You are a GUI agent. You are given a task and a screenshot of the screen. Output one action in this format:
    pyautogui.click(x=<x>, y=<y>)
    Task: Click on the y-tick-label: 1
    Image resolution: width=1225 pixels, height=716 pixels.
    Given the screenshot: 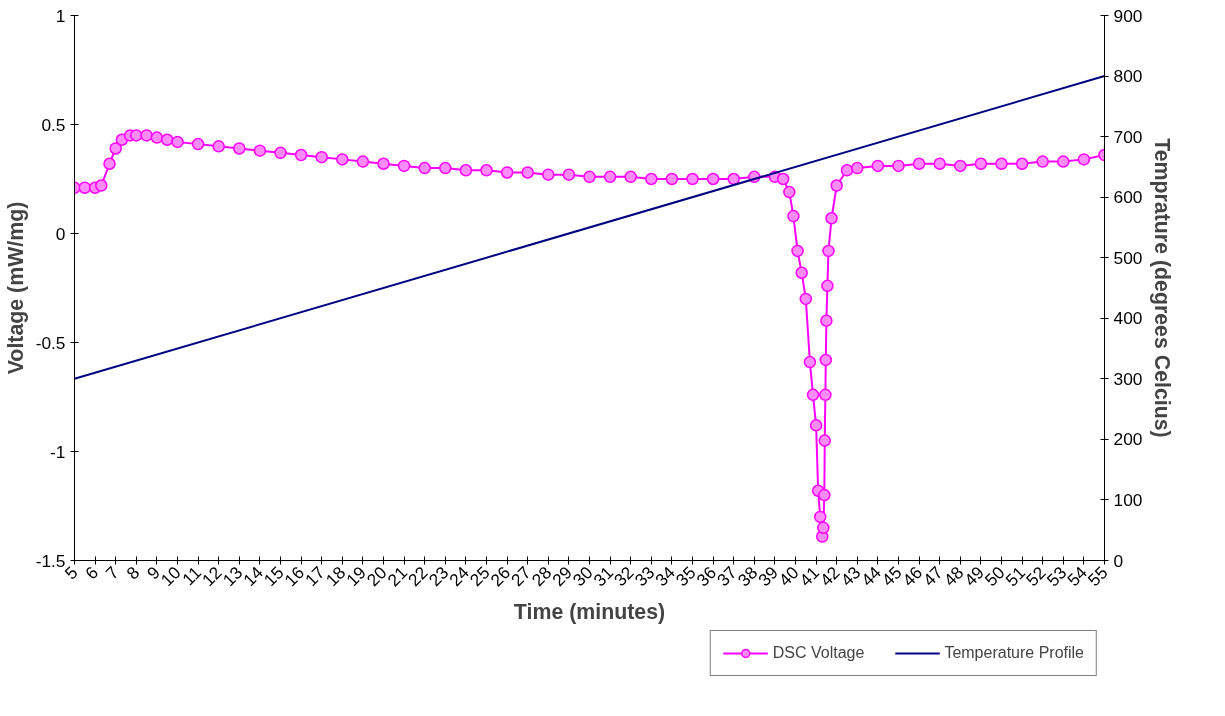 What is the action you would take?
    pyautogui.click(x=60, y=15)
    